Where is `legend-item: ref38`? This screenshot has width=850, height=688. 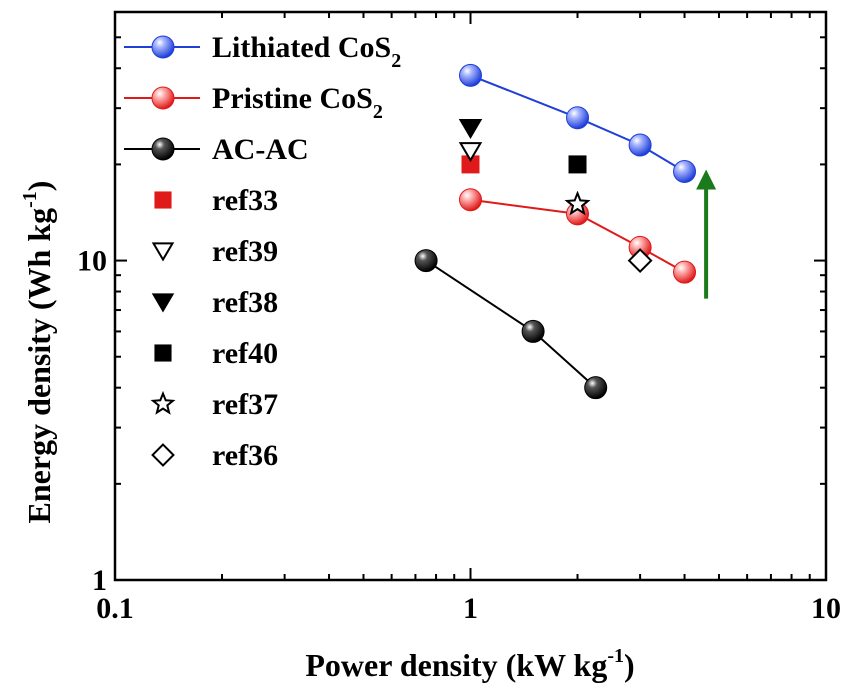 legend-item: ref38 is located at coordinates (214, 302).